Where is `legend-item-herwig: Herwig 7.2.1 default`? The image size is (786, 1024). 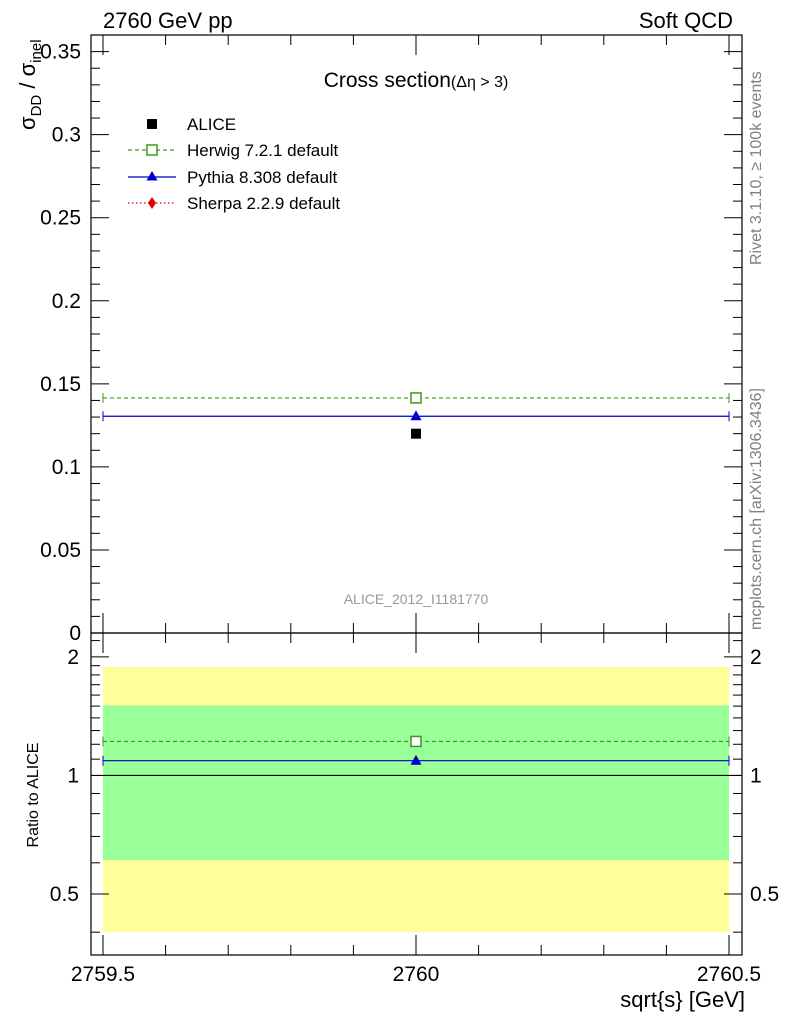 legend-item-herwig: Herwig 7.2.1 default is located at coordinates (233, 150).